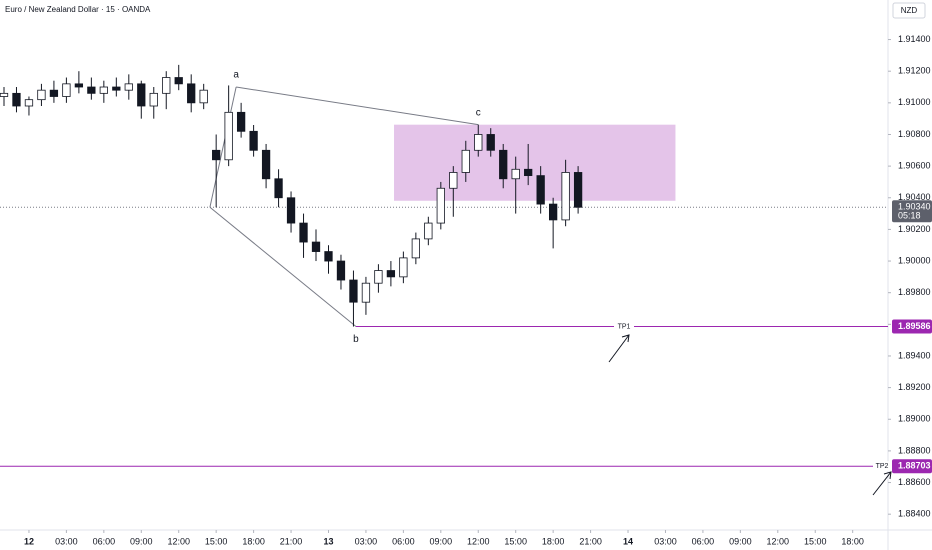 This screenshot has width=932, height=550. I want to click on level-price-label: 1.88703, so click(914, 466).